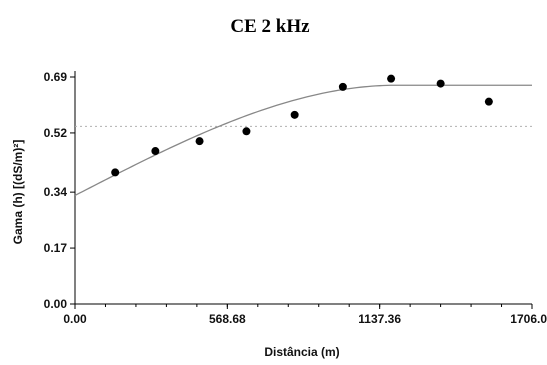  What do you see at coordinates (301, 352) in the screenshot?
I see `x-axis-label: Distância (m)` at bounding box center [301, 352].